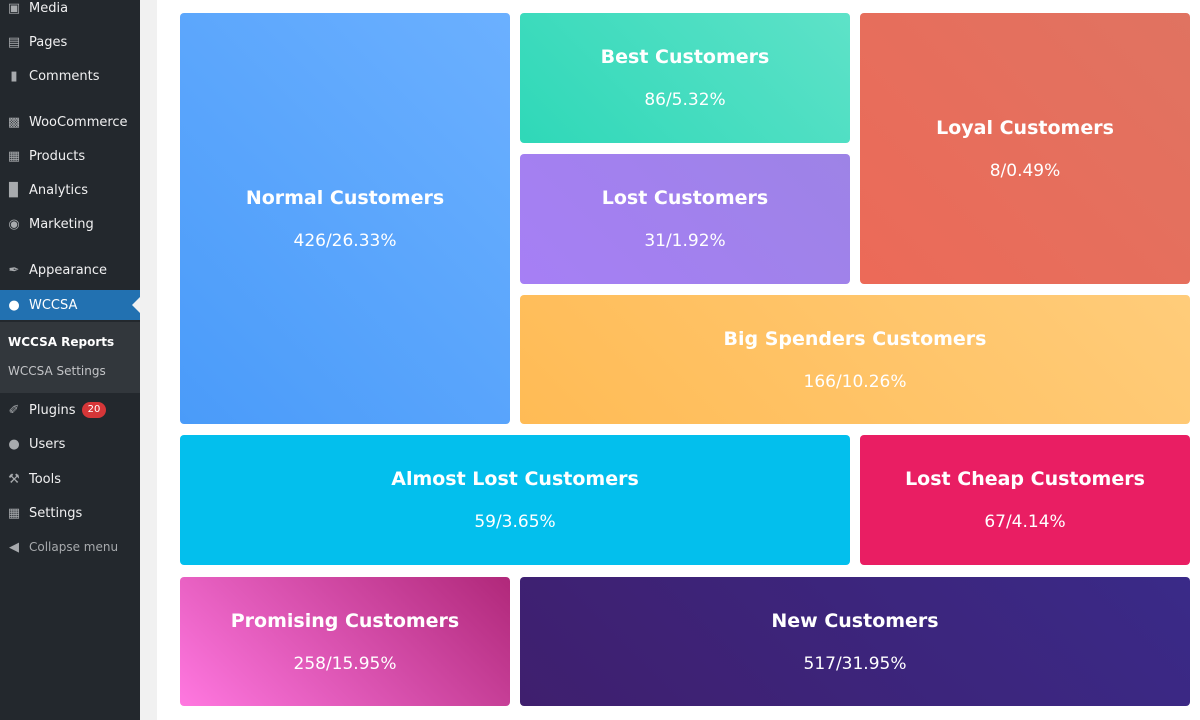  What do you see at coordinates (855, 620) in the screenshot?
I see `segment-label: New Customers` at bounding box center [855, 620].